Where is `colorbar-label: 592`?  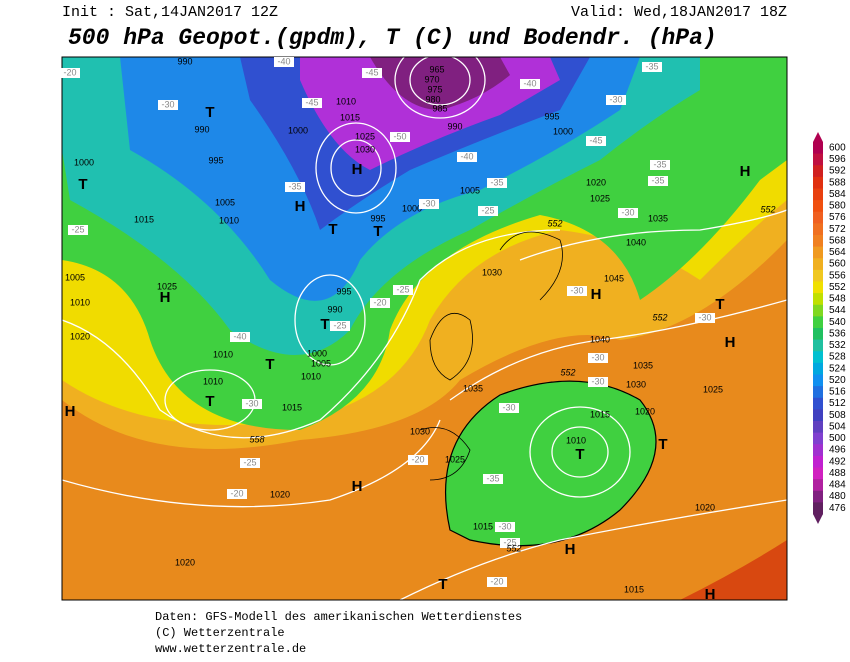 colorbar-label: 592 is located at coordinates (837, 171).